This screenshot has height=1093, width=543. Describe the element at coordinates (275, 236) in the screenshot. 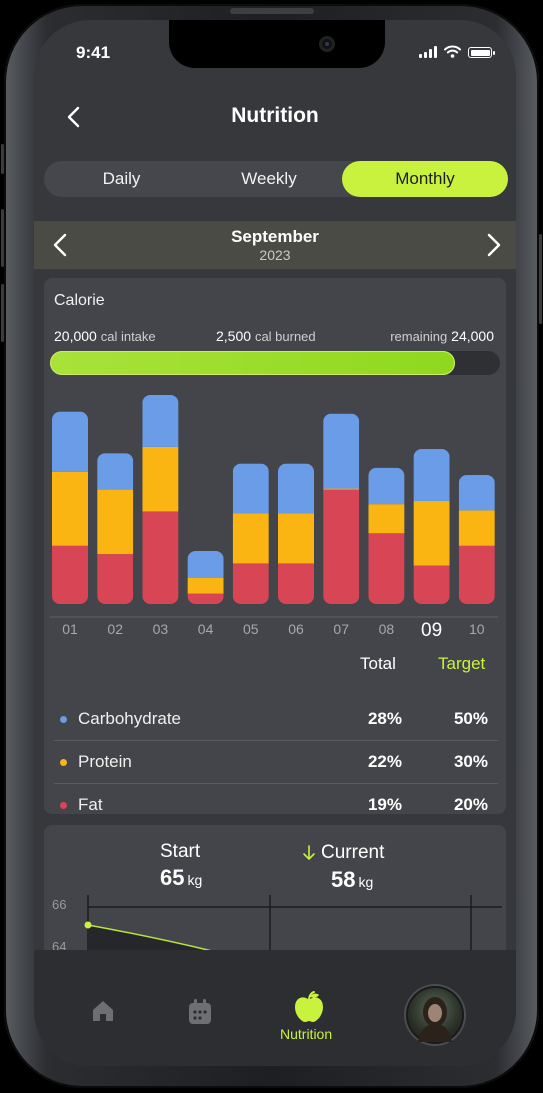

I see `month-label: September` at that location.